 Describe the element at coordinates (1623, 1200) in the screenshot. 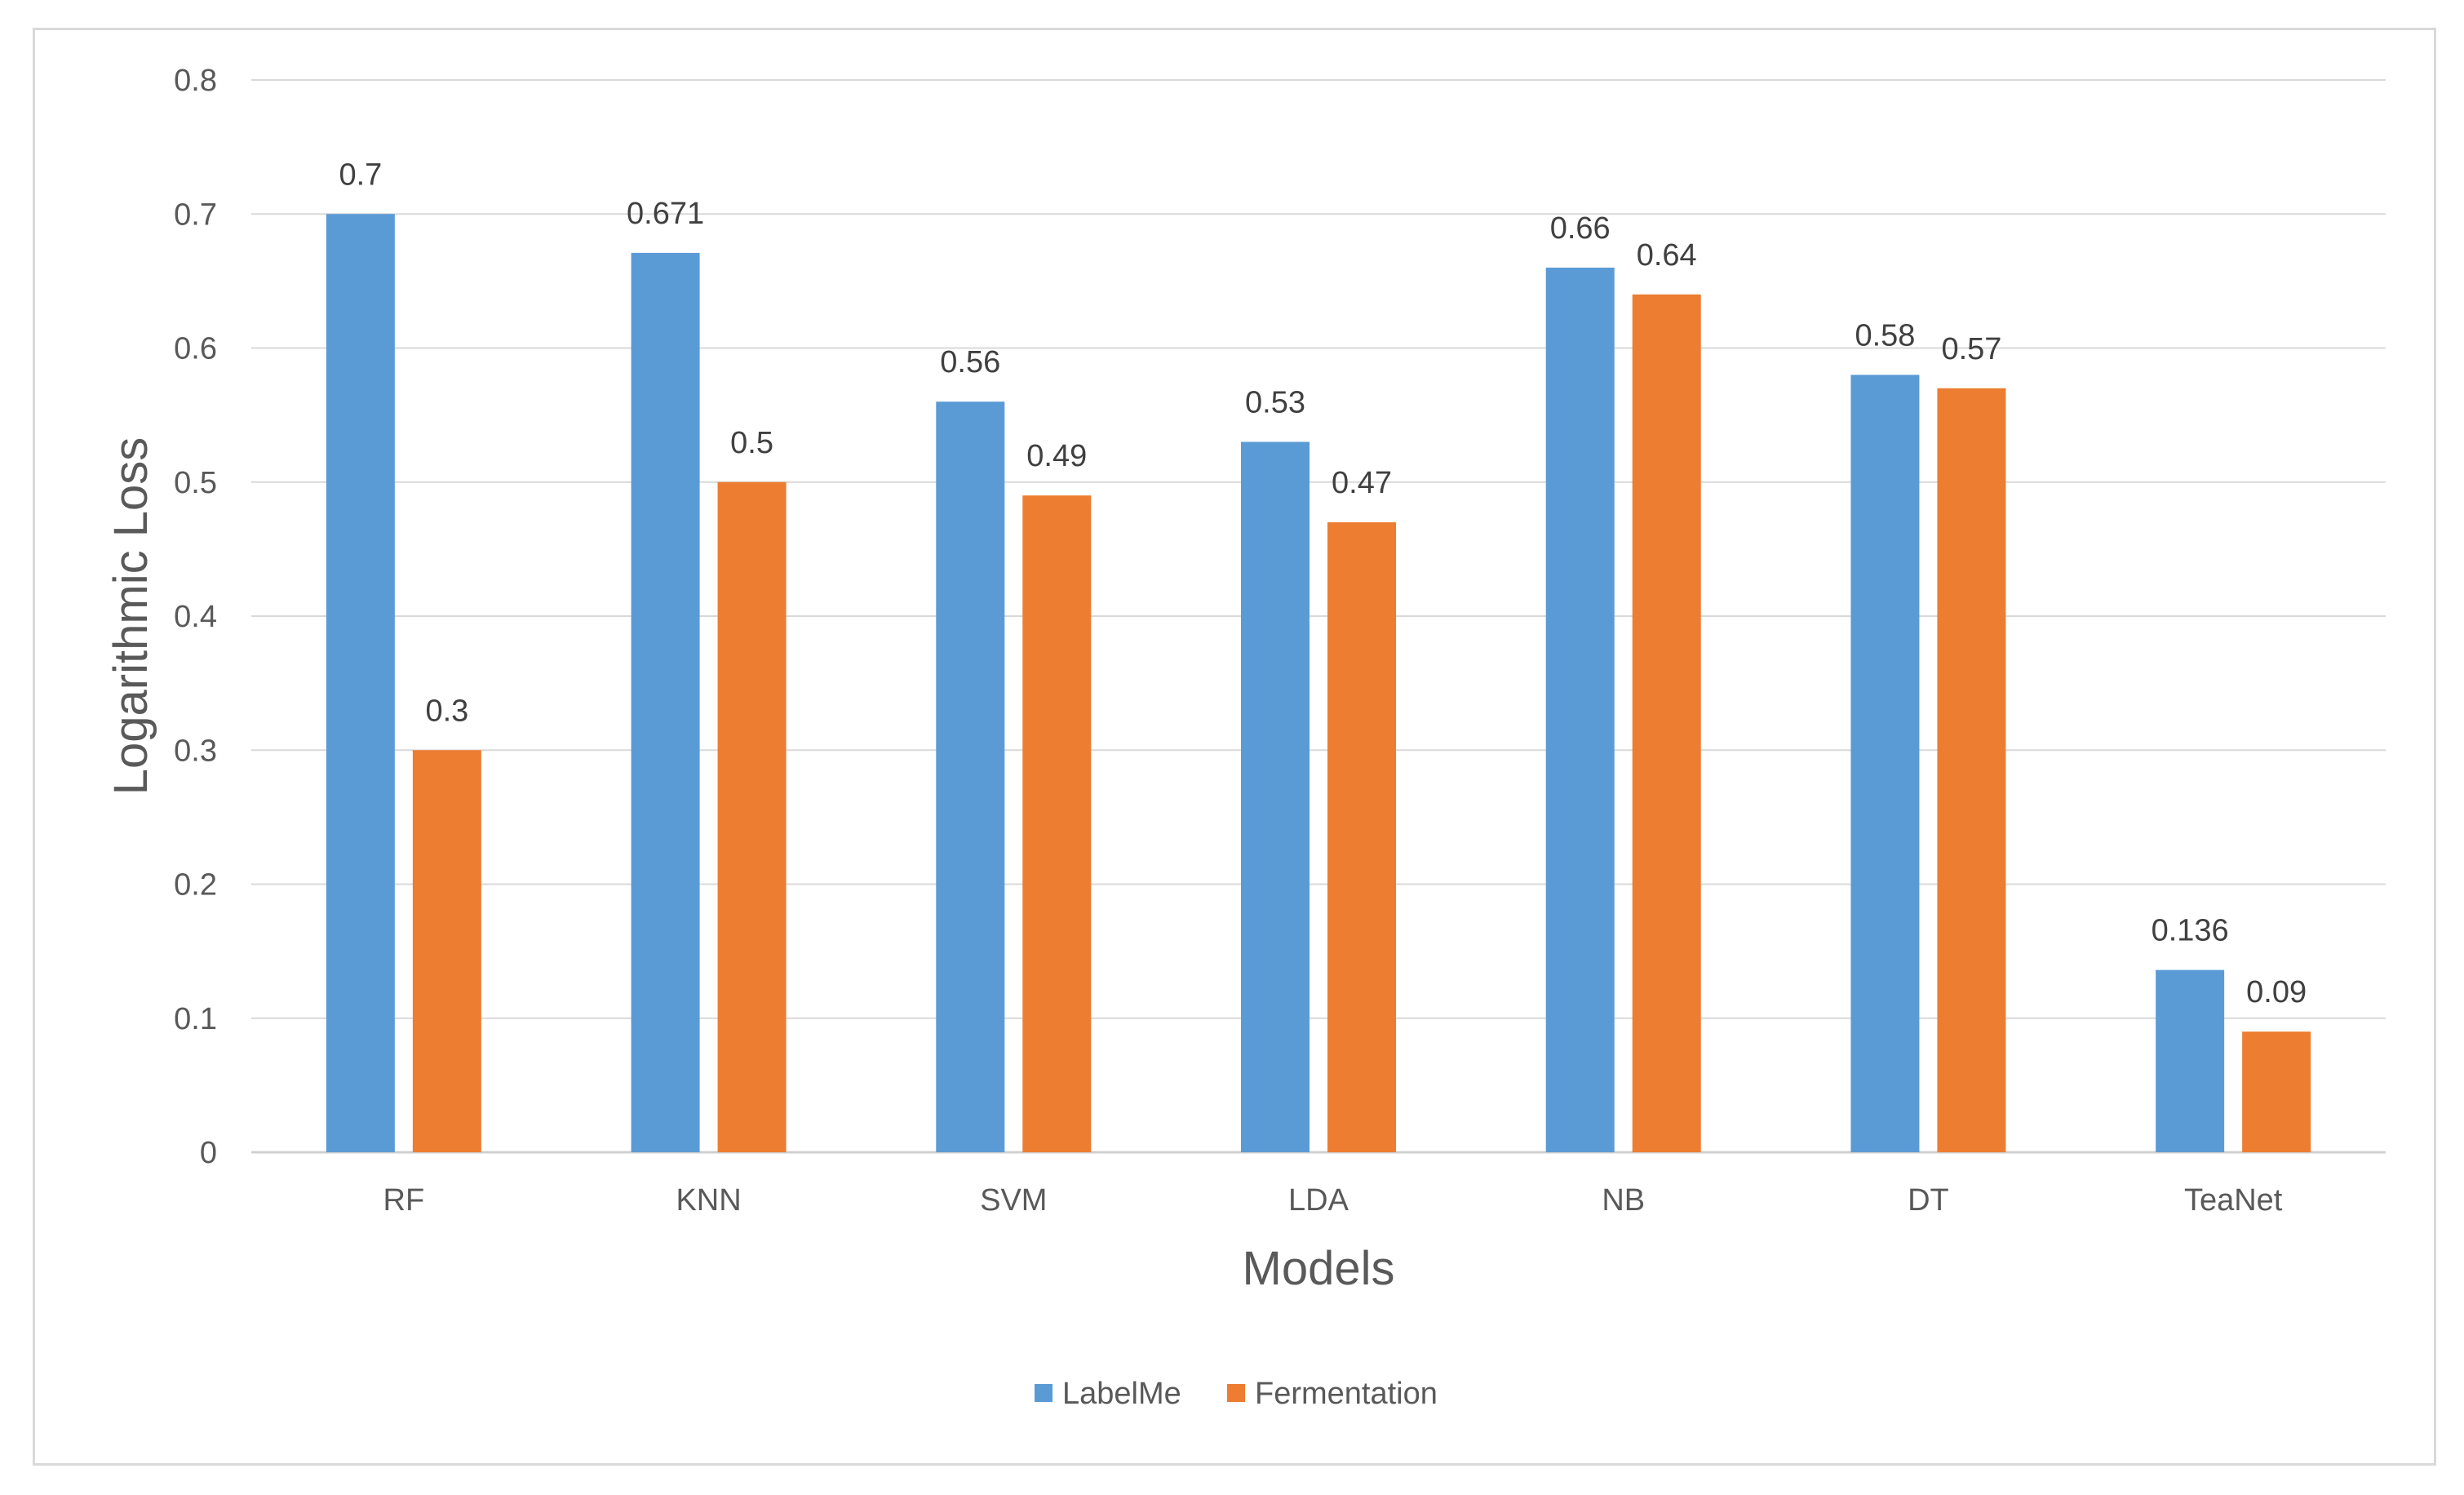

I see `x-tick-label: NB` at that location.